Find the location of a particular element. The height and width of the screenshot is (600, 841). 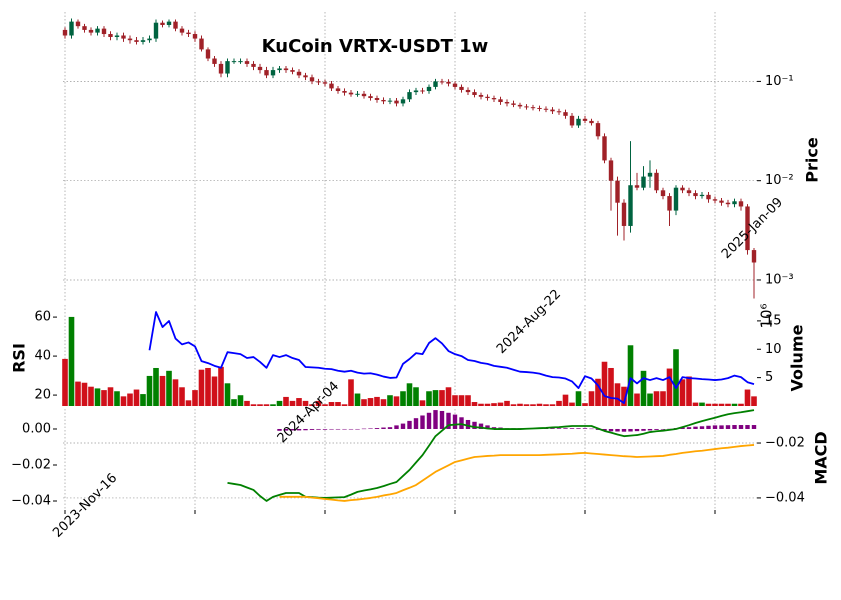

y-tick-label: 20 is located at coordinates (42, 395).